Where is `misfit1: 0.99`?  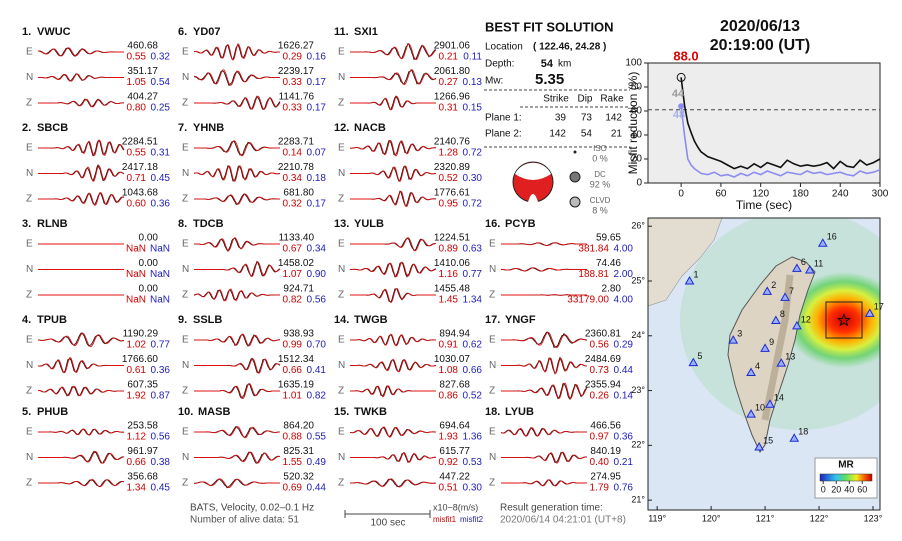
misfit1: 0.99 is located at coordinates (293, 345).